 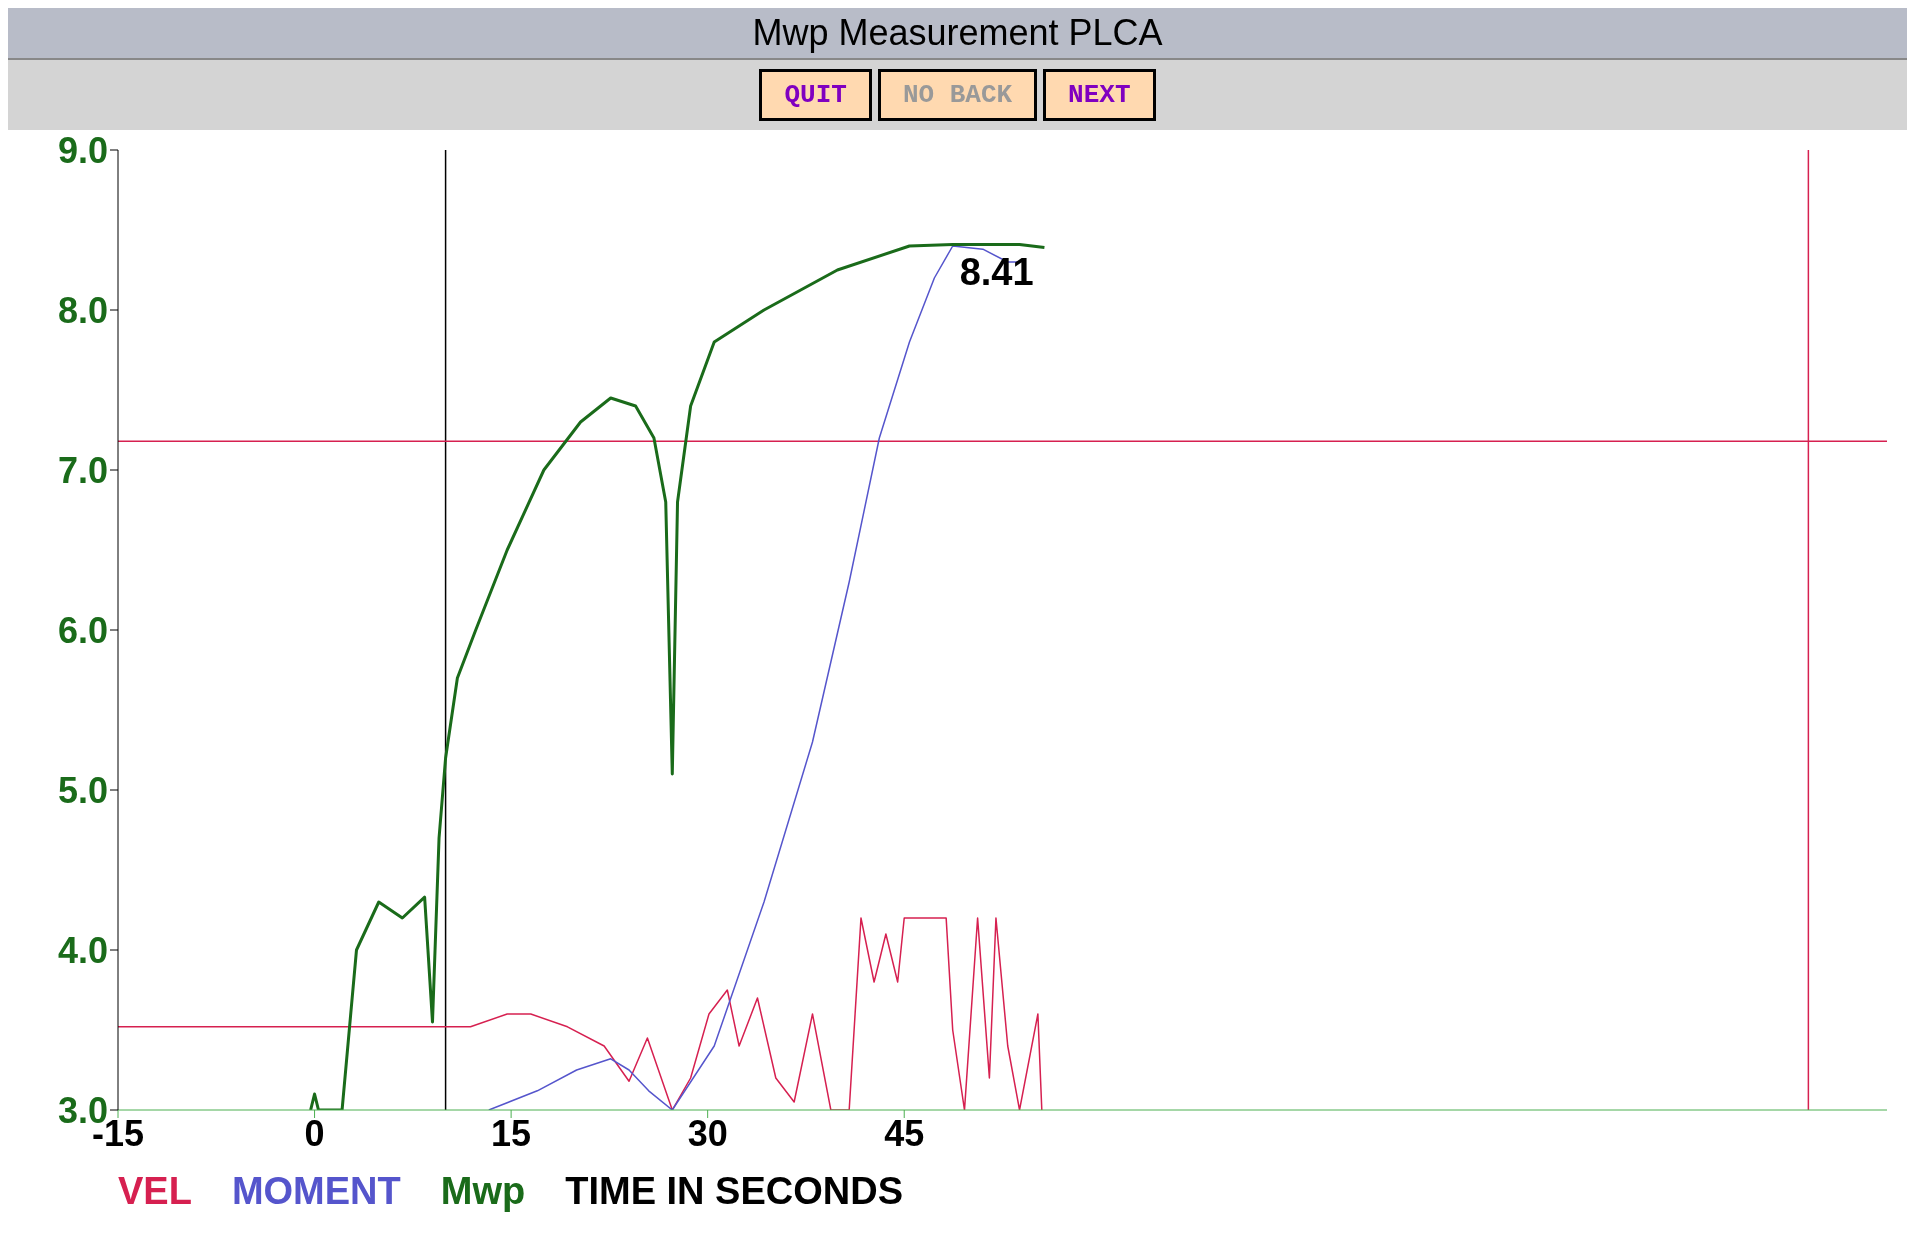 I want to click on x-axis-title: TIME IN SECONDS, so click(x=734, y=1191).